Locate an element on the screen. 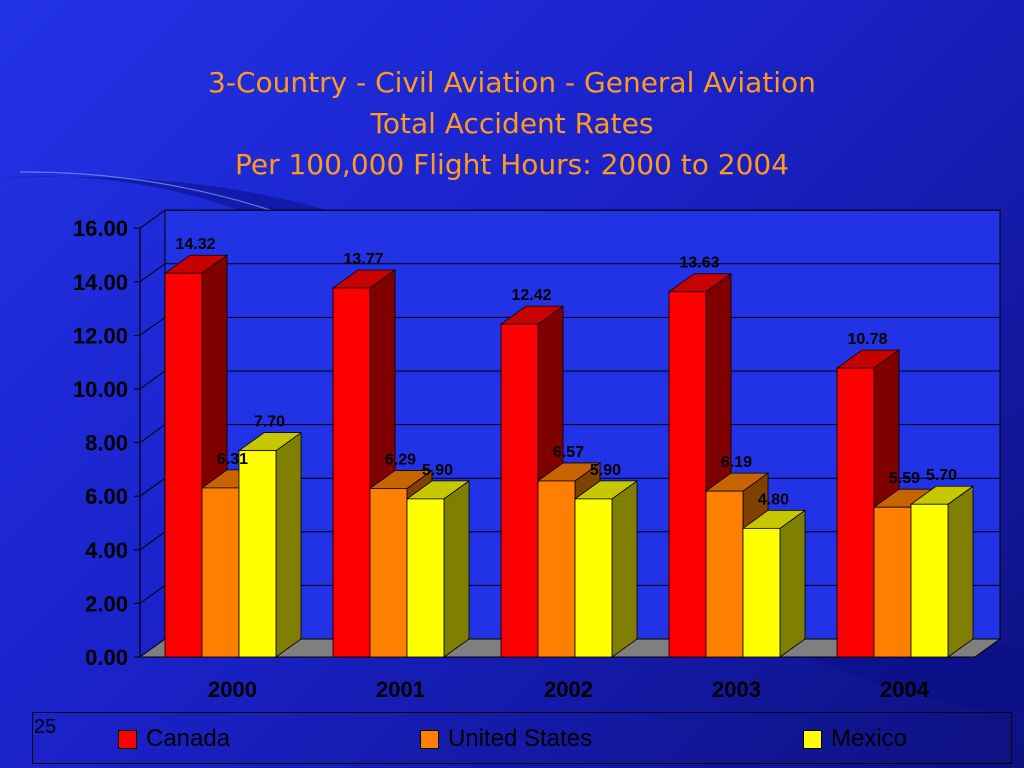 This screenshot has height=768, width=1024. bar-mexico-2003 is located at coordinates (774, 583).